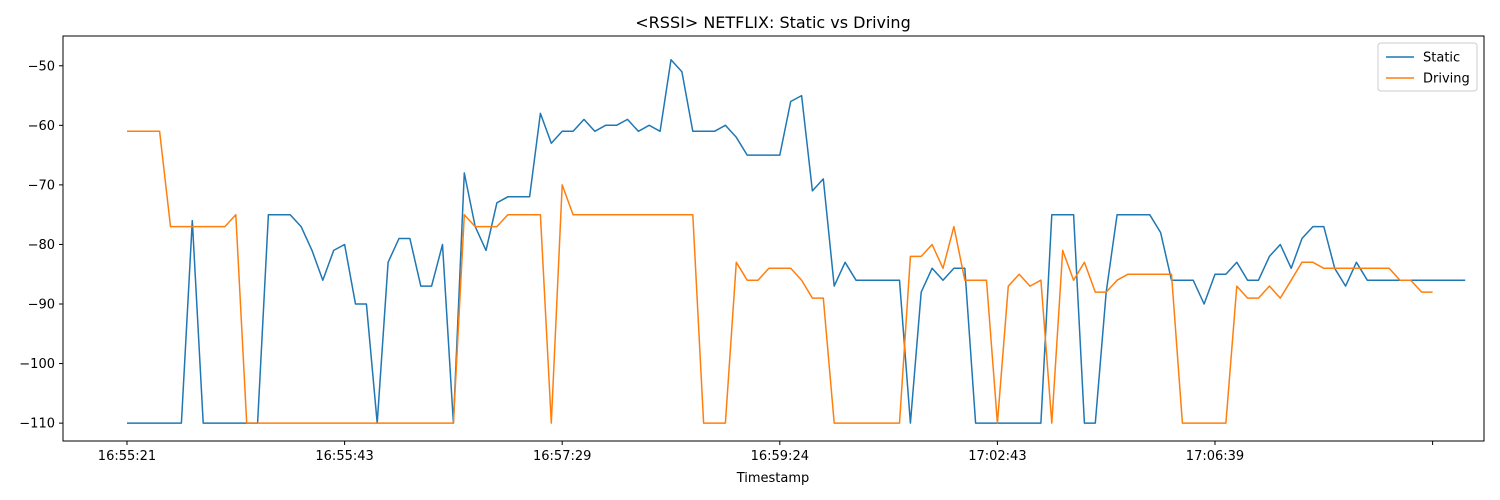 The height and width of the screenshot is (500, 1500). Describe the element at coordinates (772, 22) in the screenshot. I see `chart-title: <RSSI> NETFLIX: Static vs Driving` at that location.